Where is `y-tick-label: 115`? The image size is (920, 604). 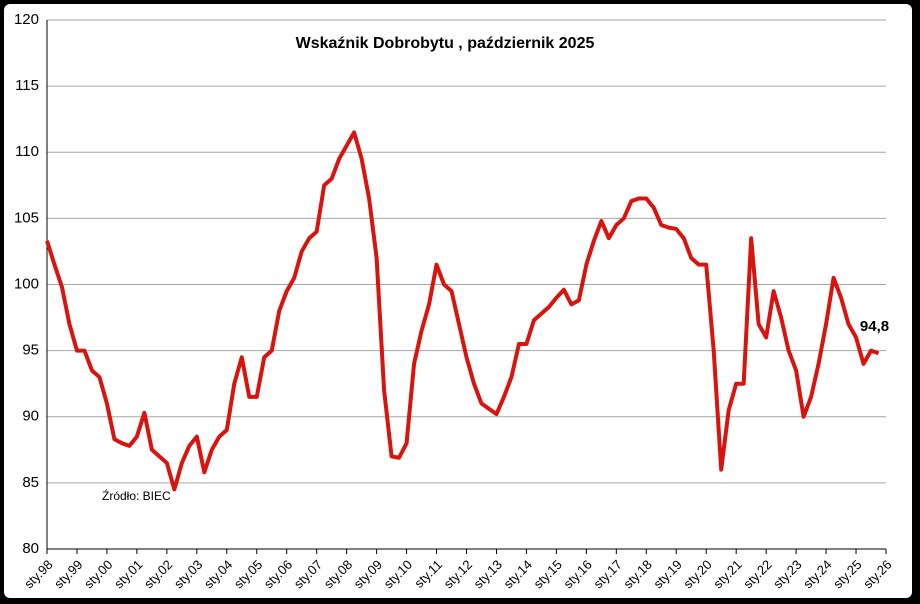 y-tick-label: 115 is located at coordinates (27, 85).